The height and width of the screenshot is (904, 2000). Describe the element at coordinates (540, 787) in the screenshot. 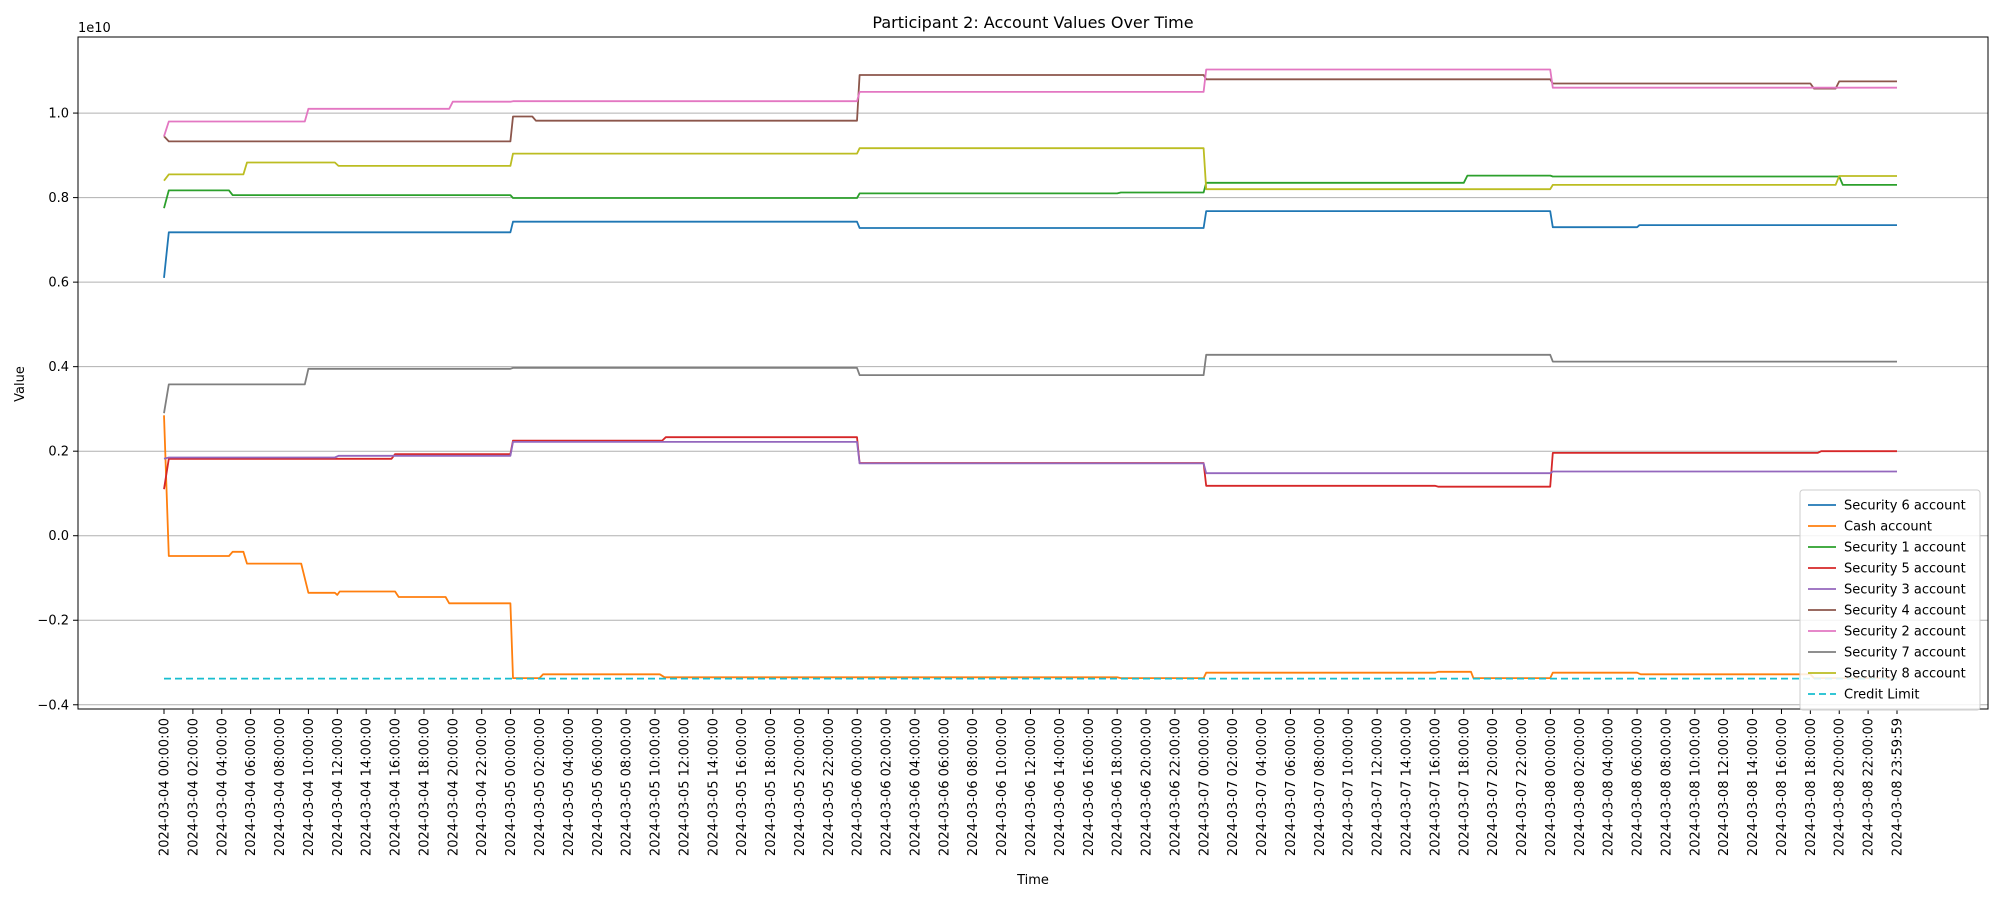

I see `x-tick-label: 2024-03-05 02:00:00` at that location.